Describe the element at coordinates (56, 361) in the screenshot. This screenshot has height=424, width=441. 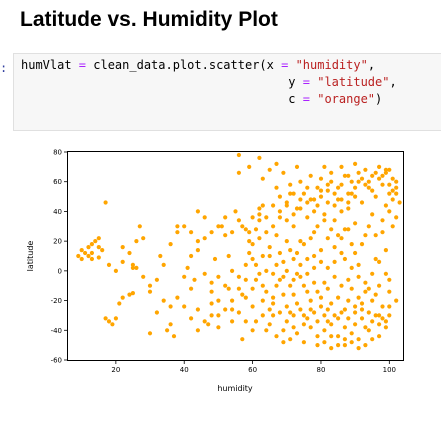
I see `y-tick-label: -60` at that location.